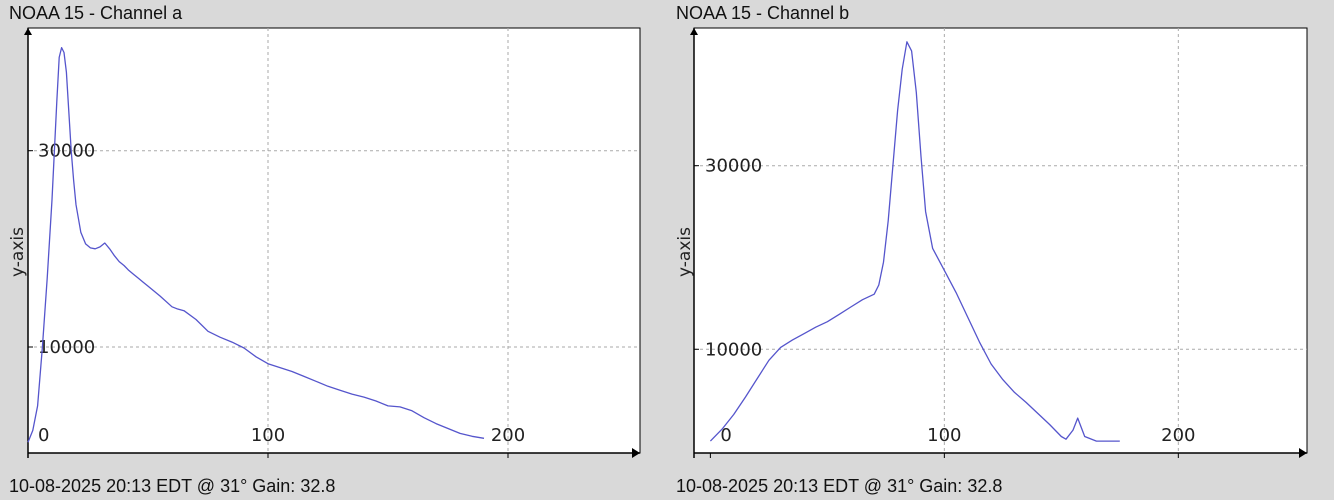 This screenshot has width=1334, height=500. Describe the element at coordinates (96, 13) in the screenshot. I see `chart-title: NOAA 15 - Channel a` at that location.